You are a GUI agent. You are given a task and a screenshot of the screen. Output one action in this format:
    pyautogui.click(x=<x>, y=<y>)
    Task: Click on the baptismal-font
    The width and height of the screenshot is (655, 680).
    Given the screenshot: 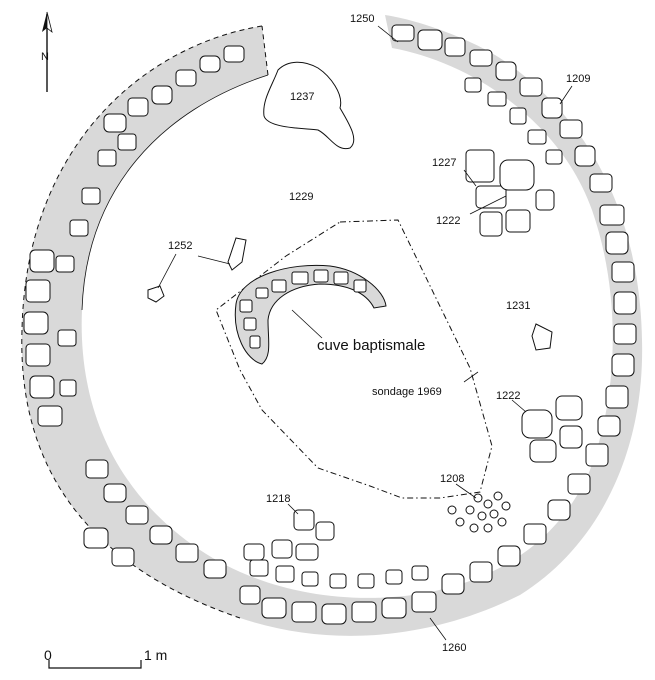 What is the action you would take?
    pyautogui.click(x=310, y=314)
    